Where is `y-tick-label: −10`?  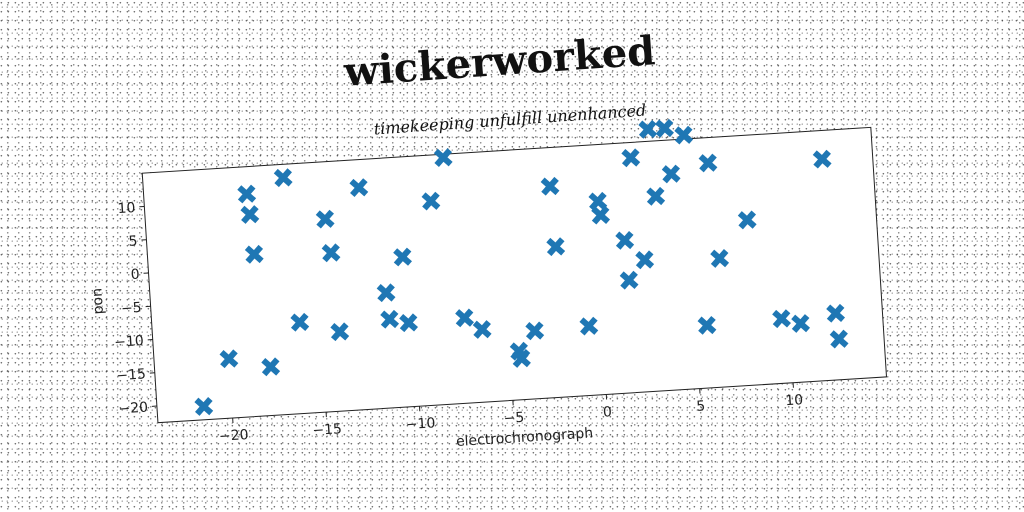 y-tick-label: −10 is located at coordinates (129, 342).